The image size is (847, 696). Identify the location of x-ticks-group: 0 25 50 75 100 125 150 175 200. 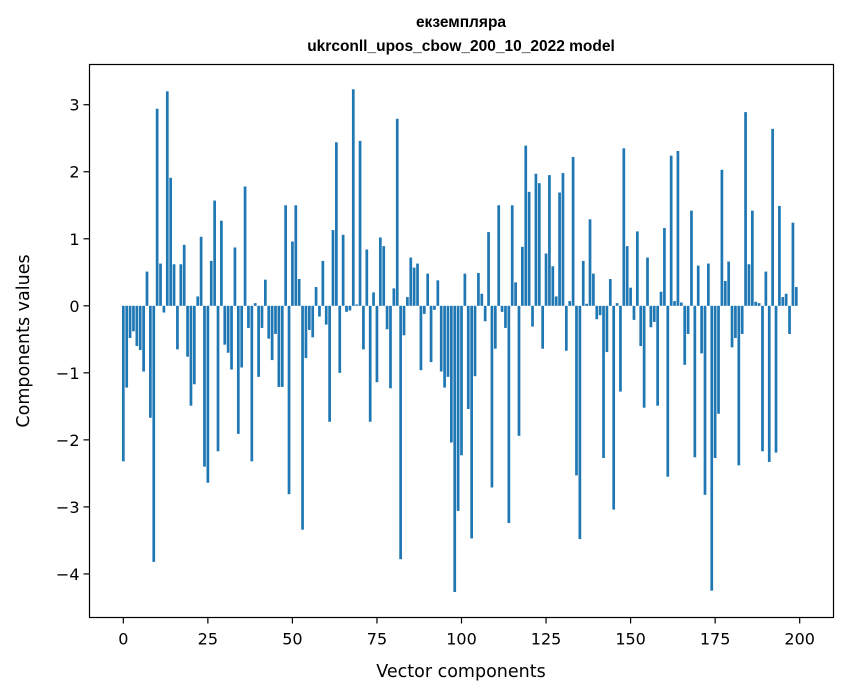
(466, 633).